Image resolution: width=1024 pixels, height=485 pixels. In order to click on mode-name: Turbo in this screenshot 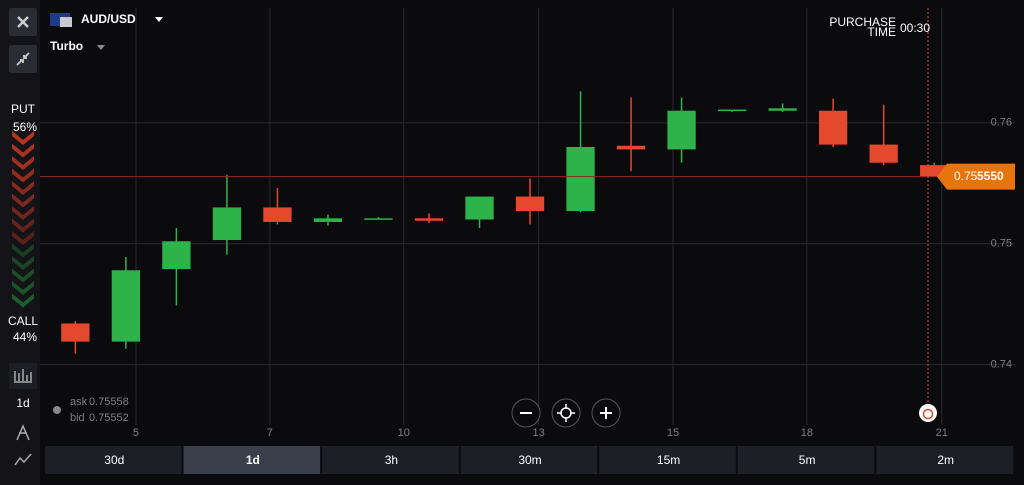, I will do `click(66, 46)`.